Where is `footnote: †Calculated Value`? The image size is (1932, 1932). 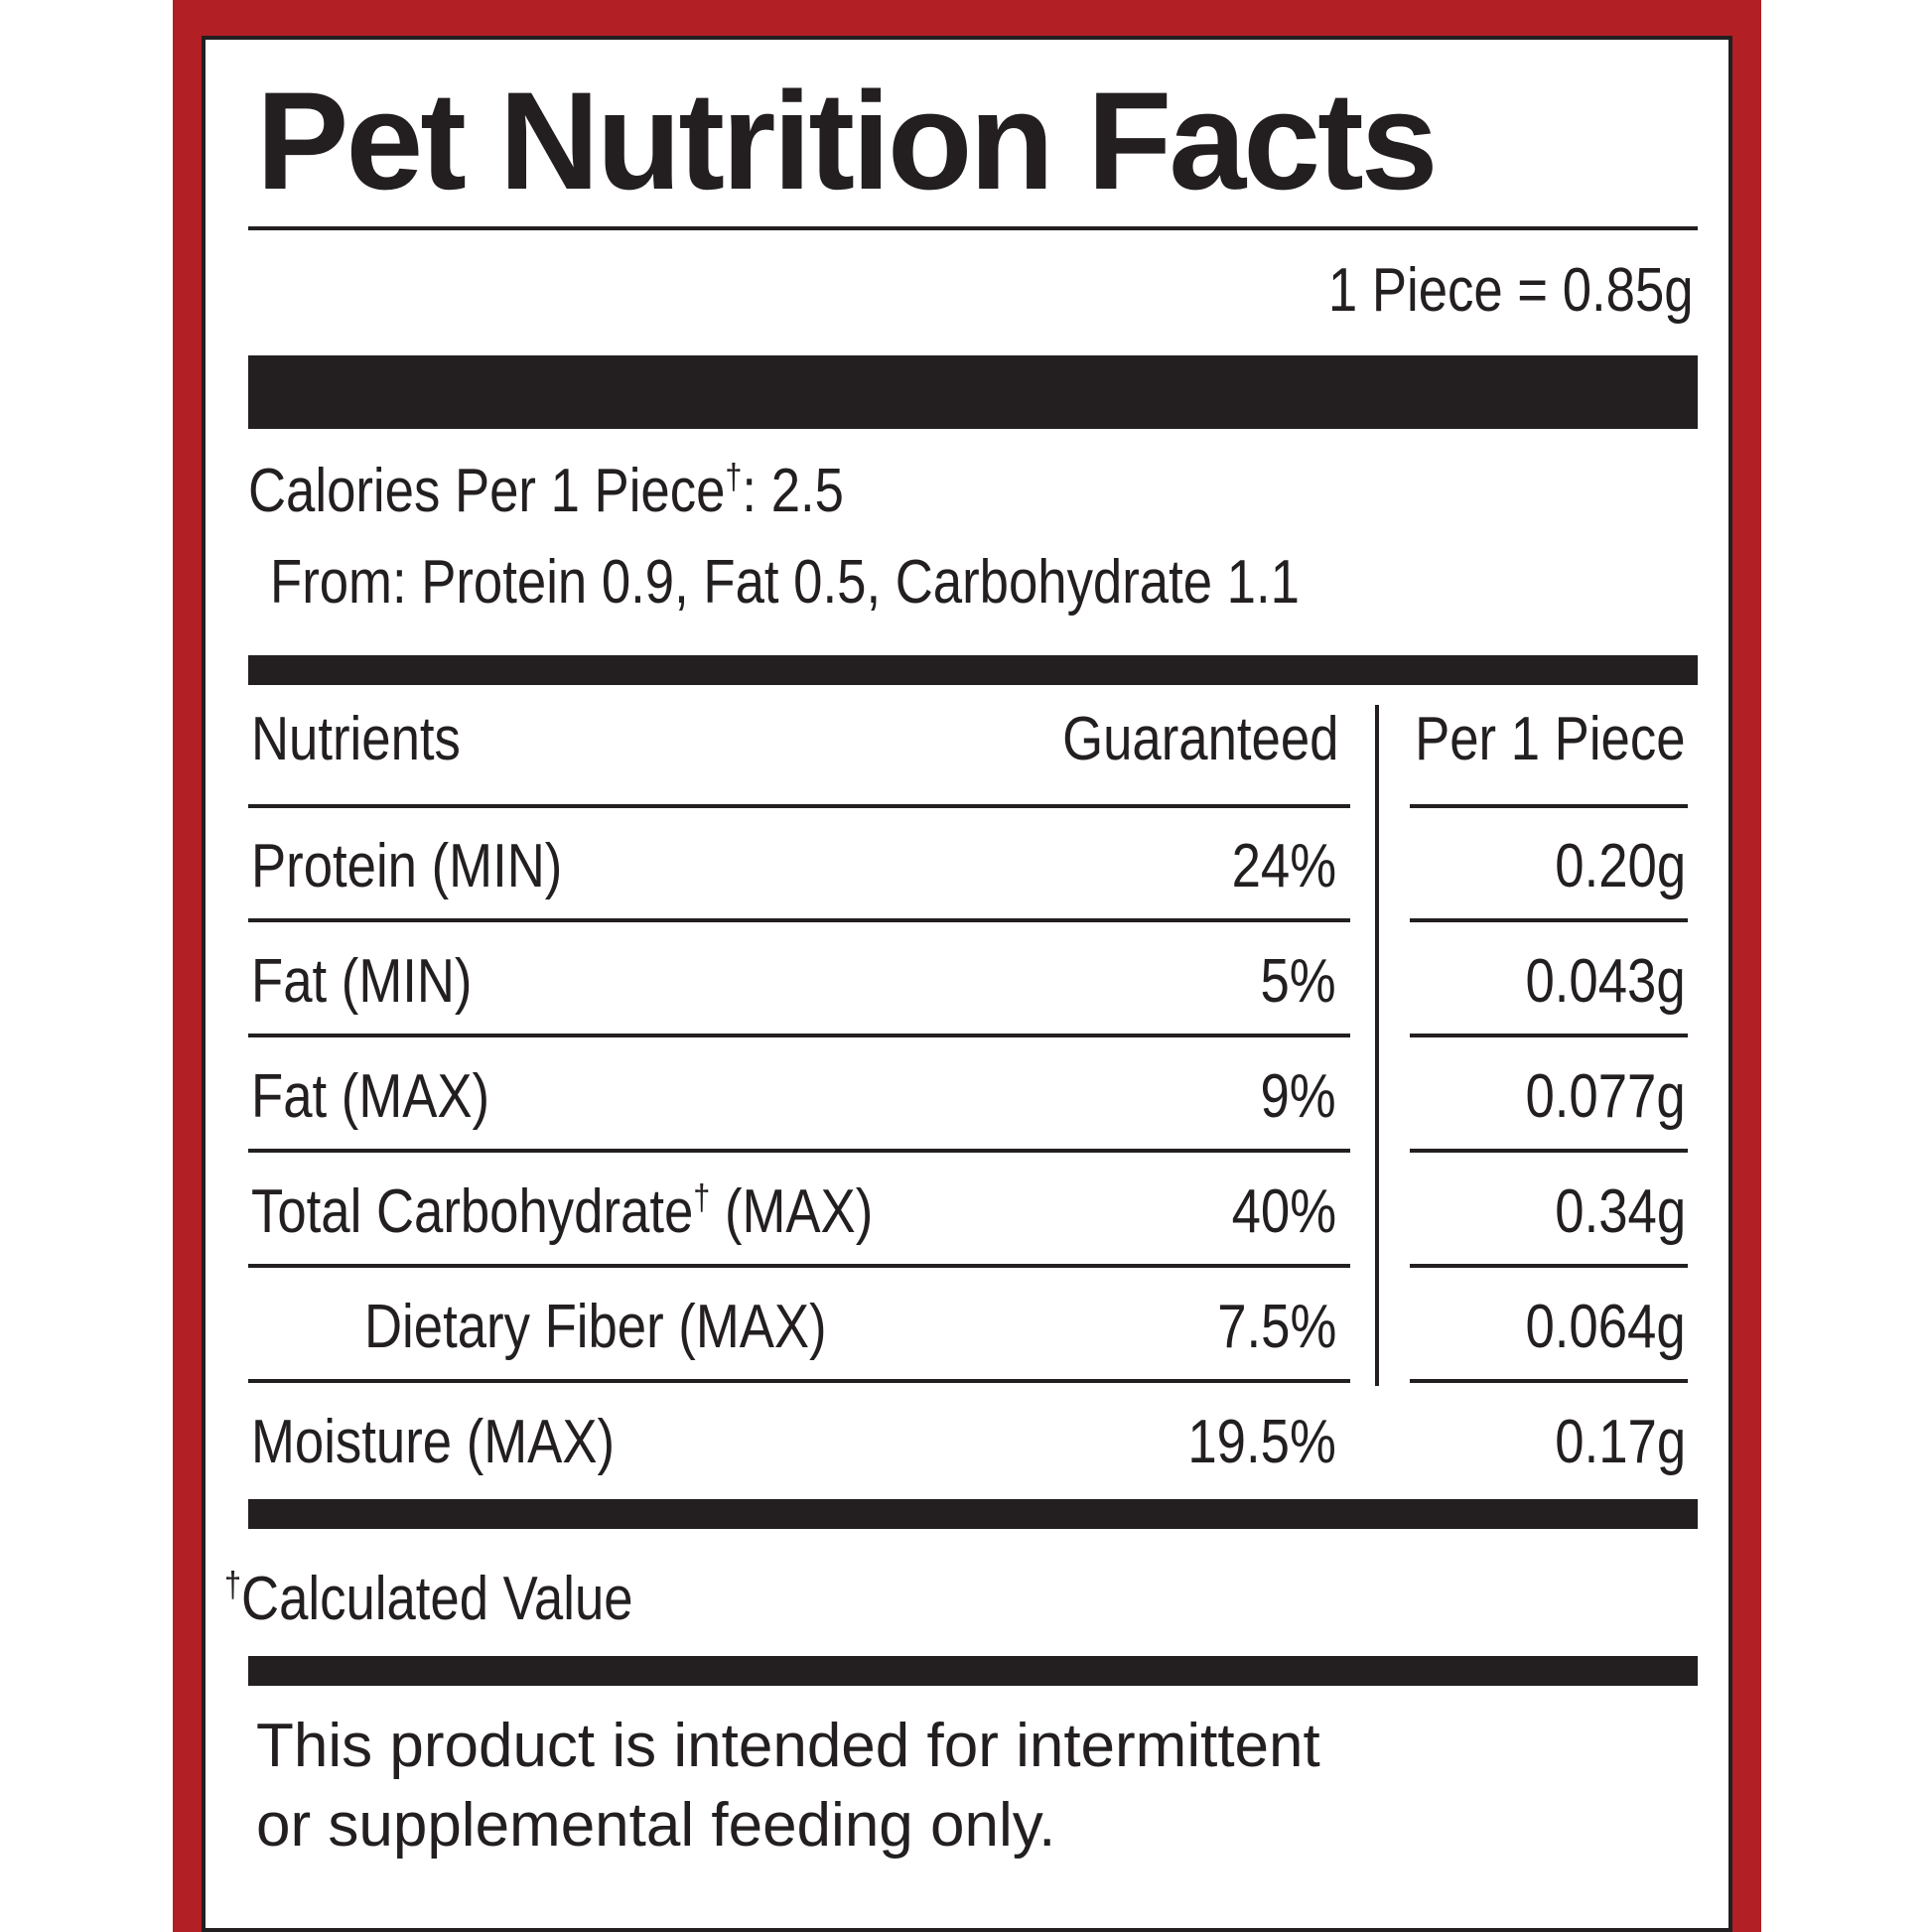
footnote: †Calculated Value is located at coordinates (428, 1600).